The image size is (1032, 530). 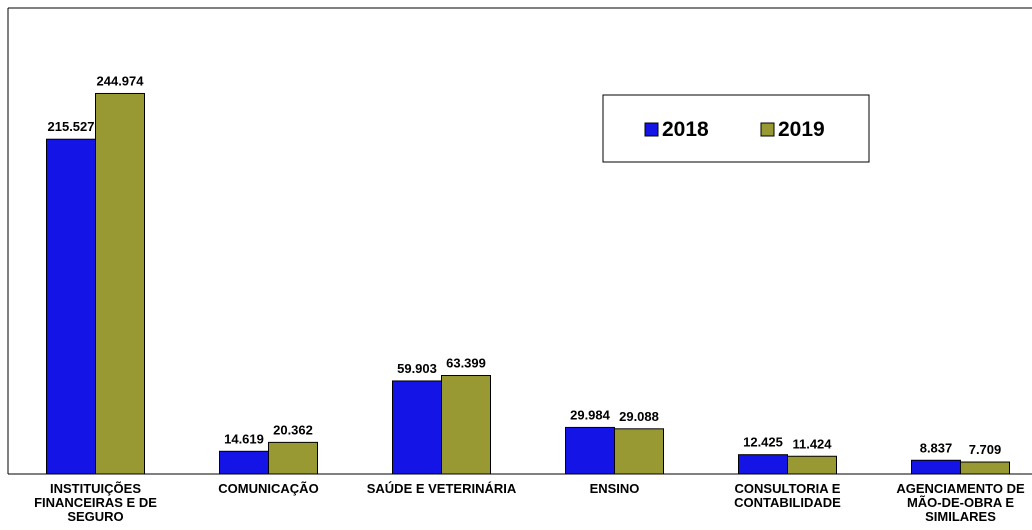 What do you see at coordinates (639, 416) in the screenshot?
I see `data-label: 29.088` at bounding box center [639, 416].